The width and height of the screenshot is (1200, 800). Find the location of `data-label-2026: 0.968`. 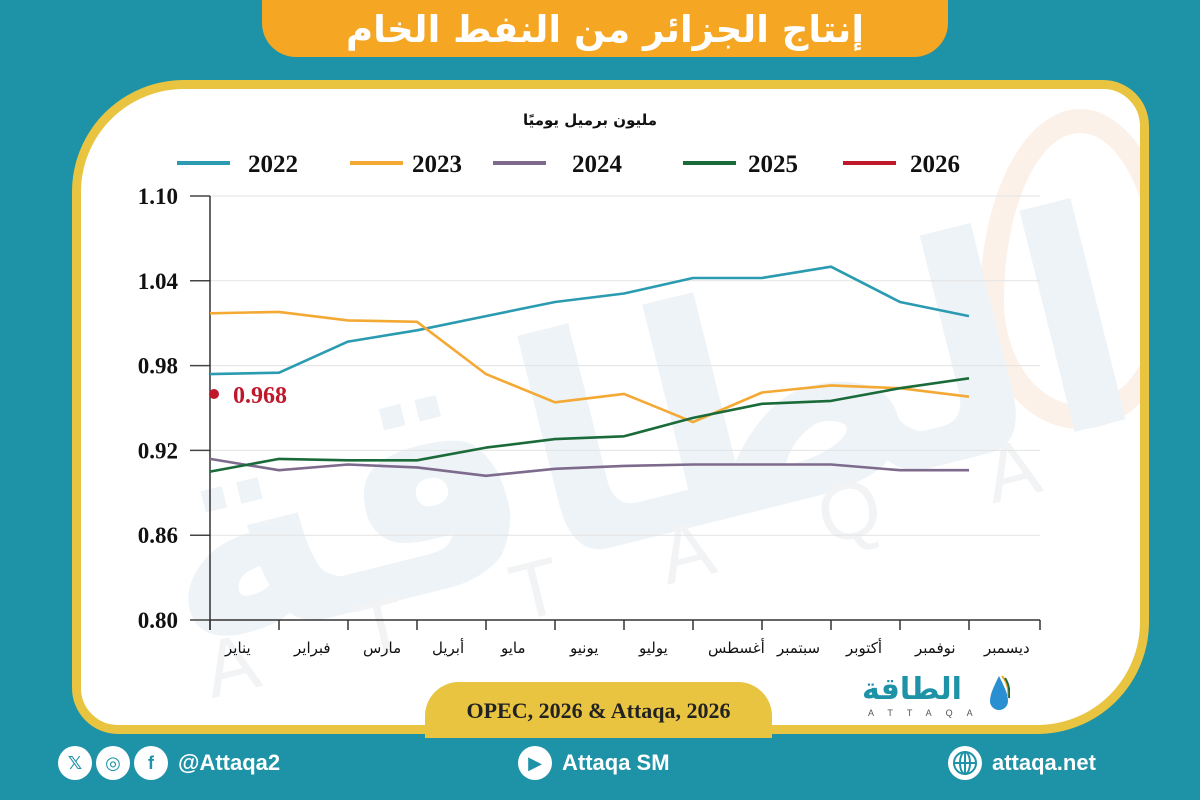

data-label-2026: 0.968 is located at coordinates (260, 396).